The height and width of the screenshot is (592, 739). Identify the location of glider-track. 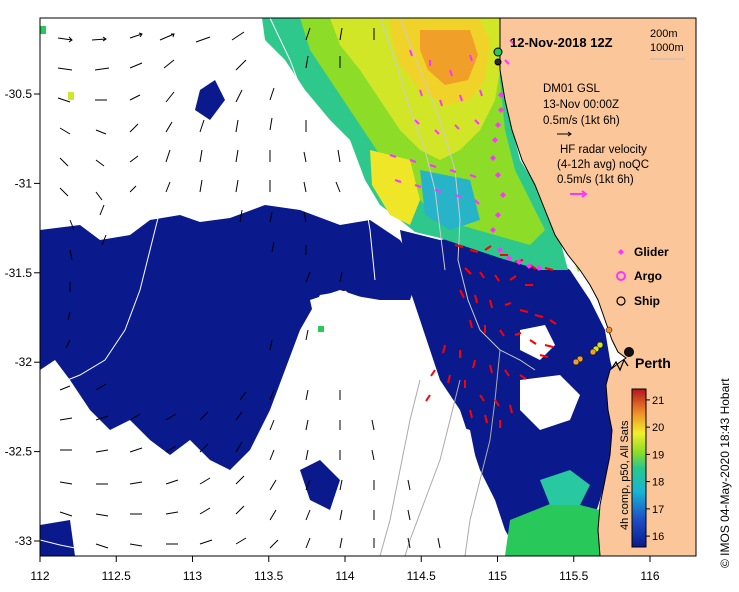
(516, 181).